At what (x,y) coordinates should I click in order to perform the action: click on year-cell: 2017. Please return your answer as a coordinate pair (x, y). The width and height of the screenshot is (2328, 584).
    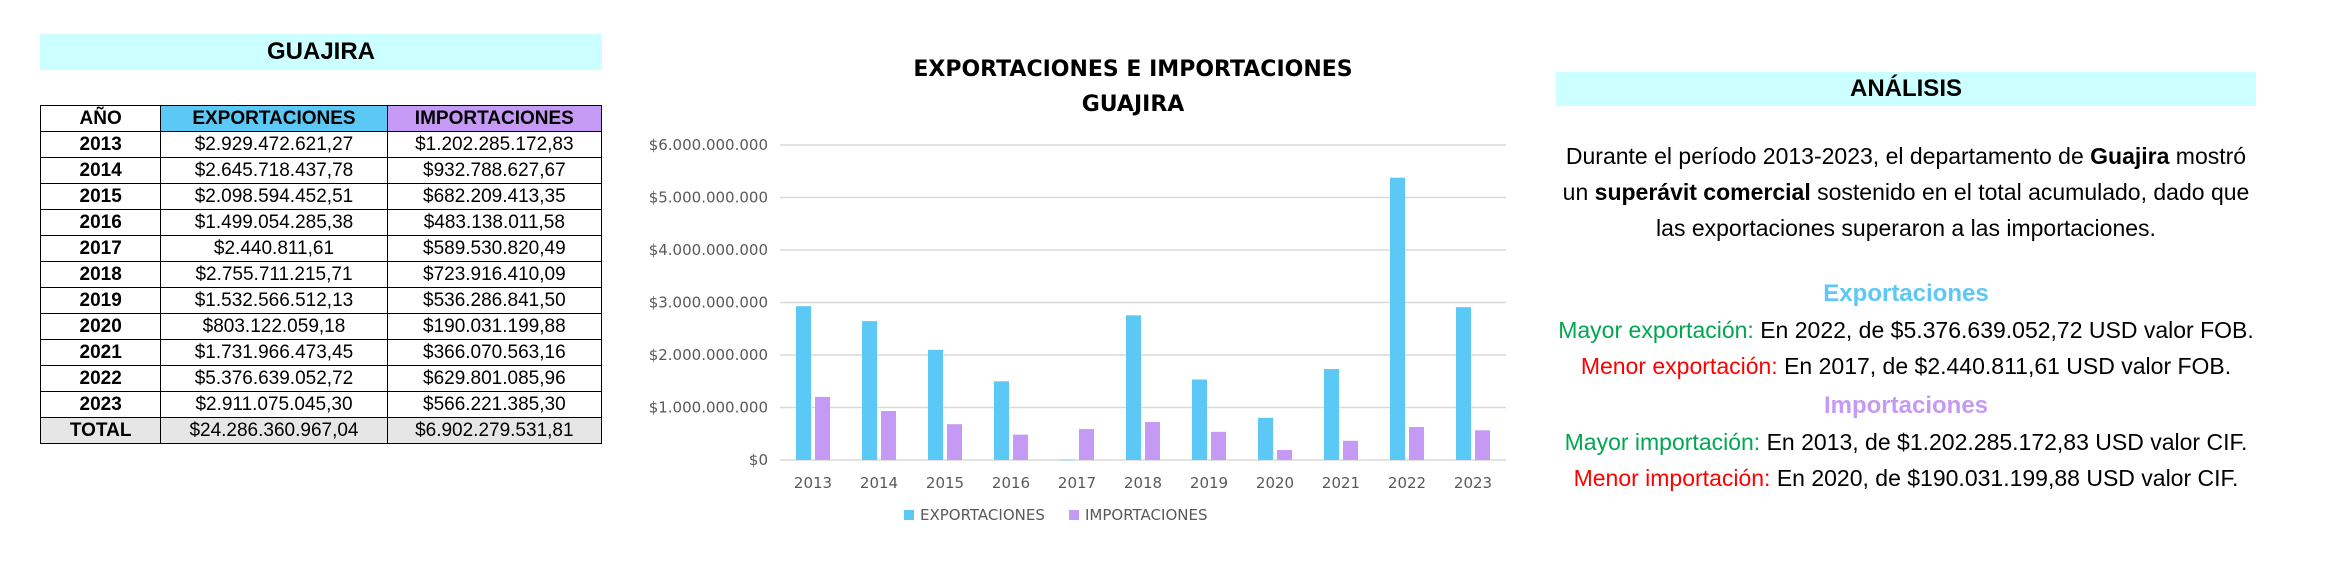
    Looking at the image, I should click on (100, 248).